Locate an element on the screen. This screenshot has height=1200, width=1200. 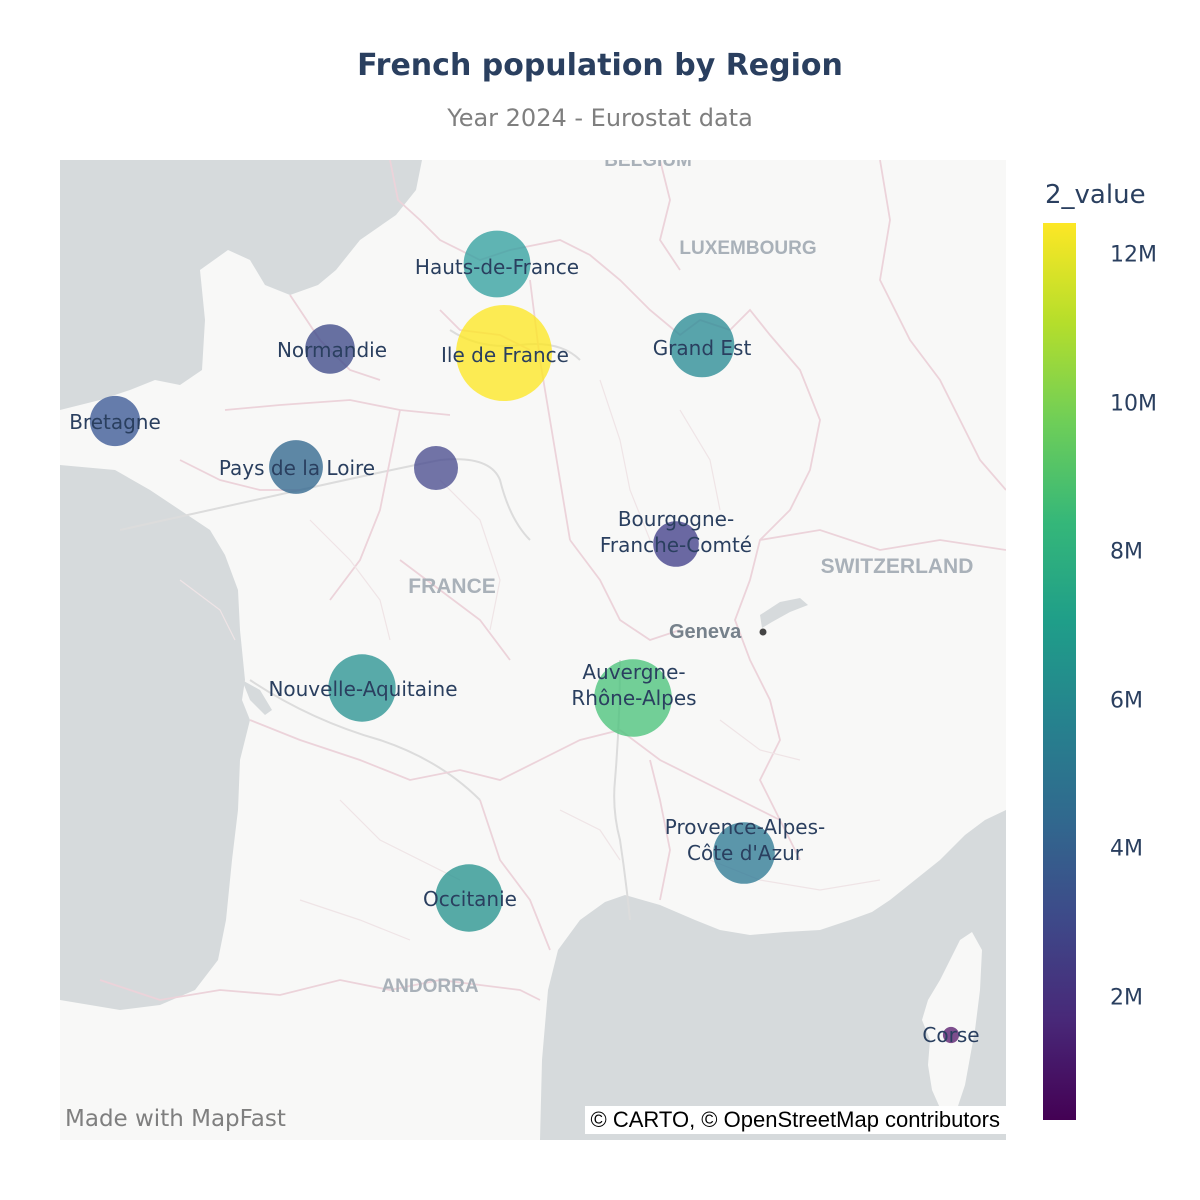
sea-atlantic is located at coordinates (155, 737).